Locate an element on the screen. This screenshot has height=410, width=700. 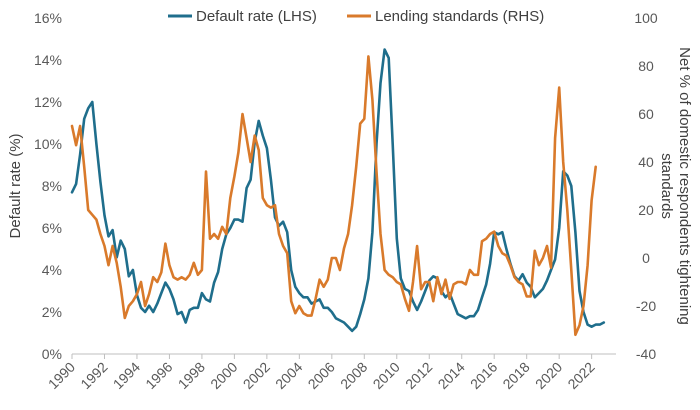
x-tick-label: 1998 is located at coordinates (191, 375).